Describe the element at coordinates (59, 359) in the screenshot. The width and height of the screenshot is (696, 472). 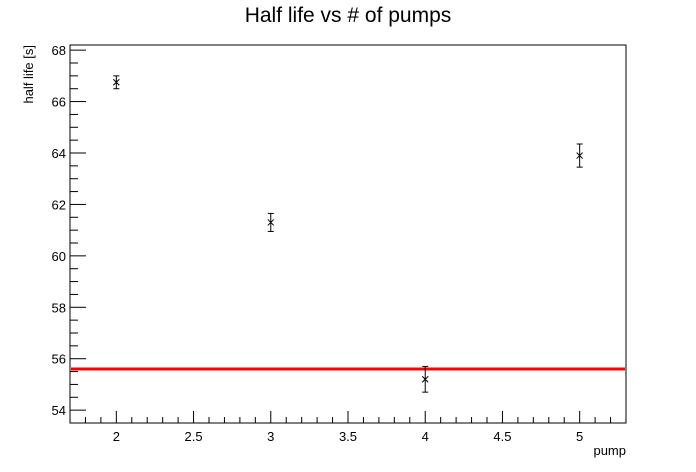
I see `y-tick-label: 56` at that location.